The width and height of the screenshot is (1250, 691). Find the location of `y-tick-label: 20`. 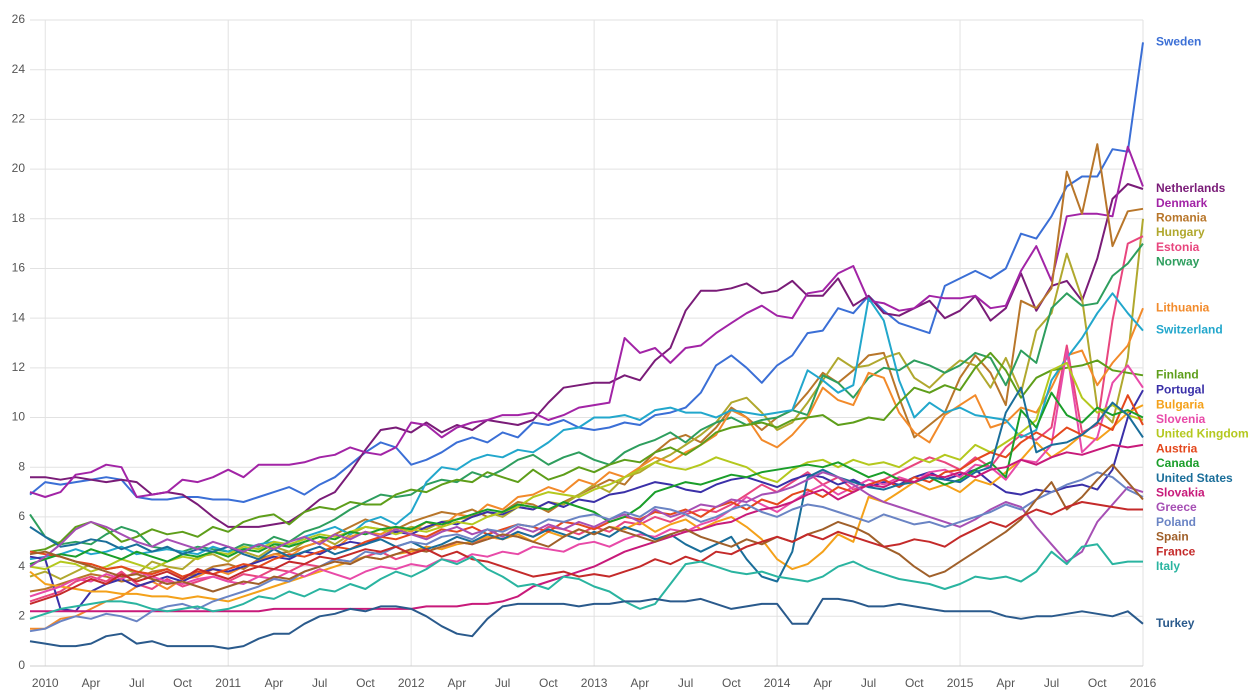

y-tick-label: 20 is located at coordinates (19, 168).